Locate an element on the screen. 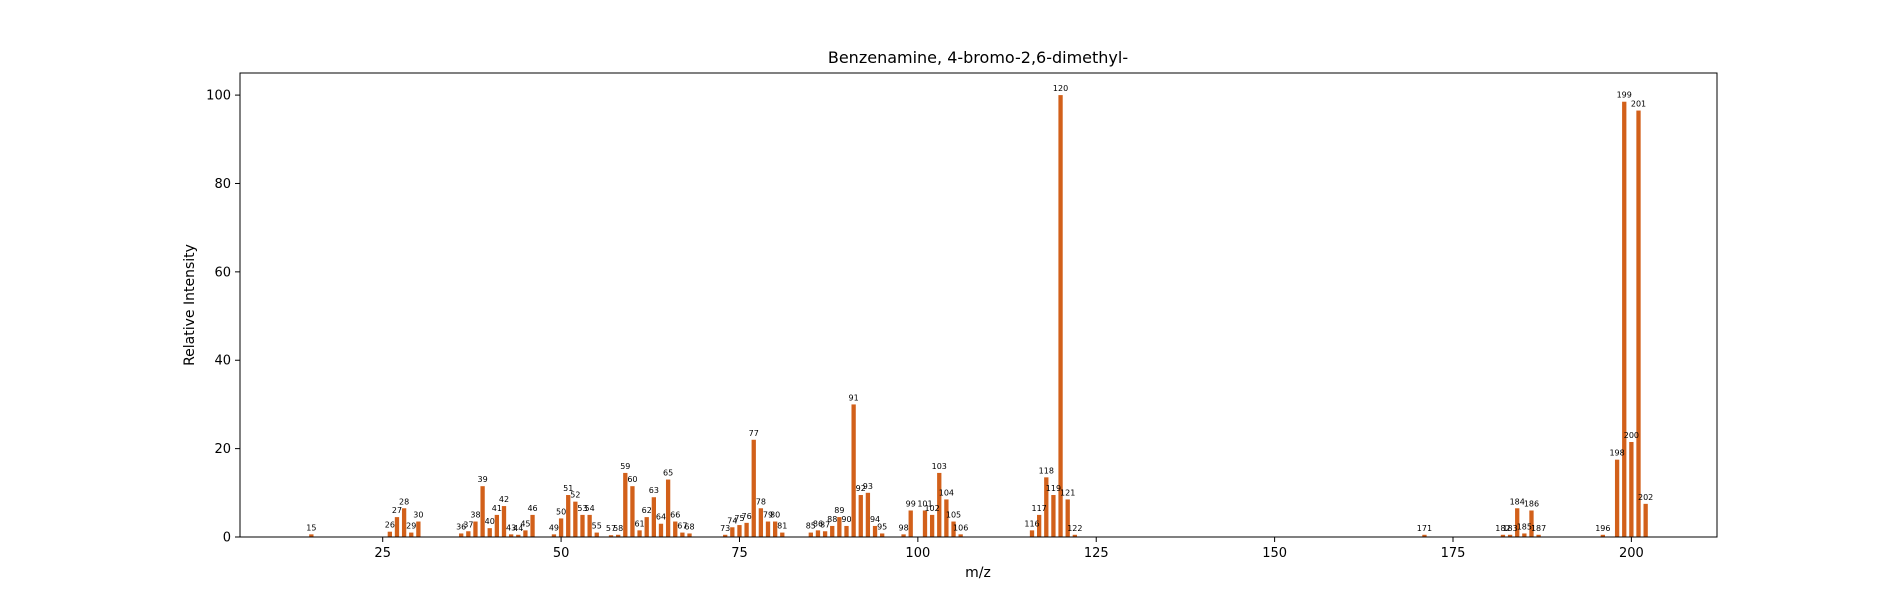  peak-label-mz-61: 61 is located at coordinates (639, 523).